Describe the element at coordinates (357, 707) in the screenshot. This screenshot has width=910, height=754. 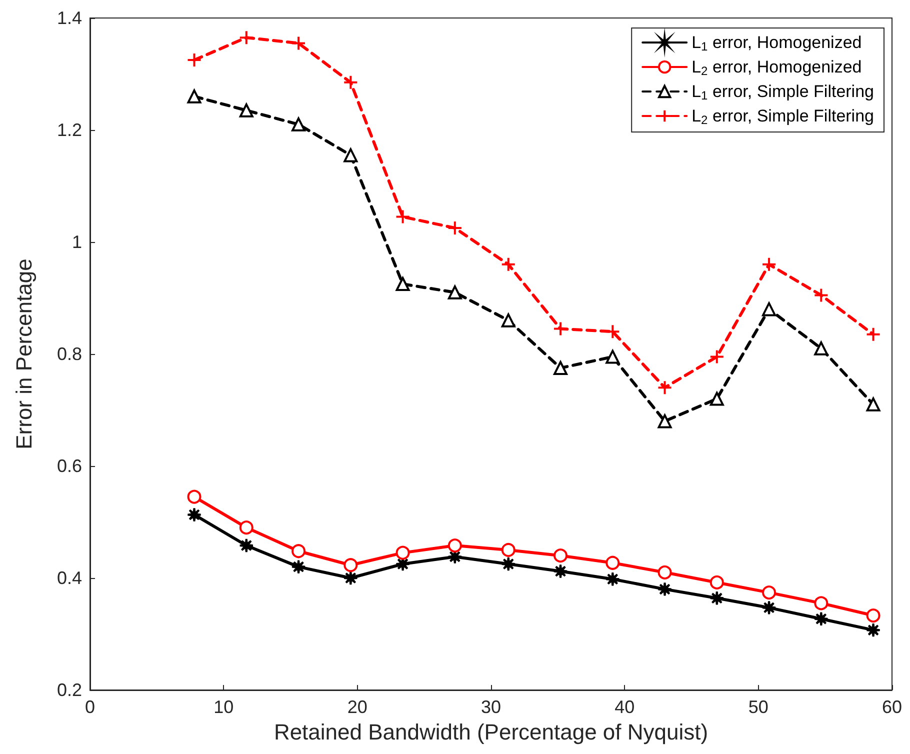
I see `x-tick-label: 20` at that location.